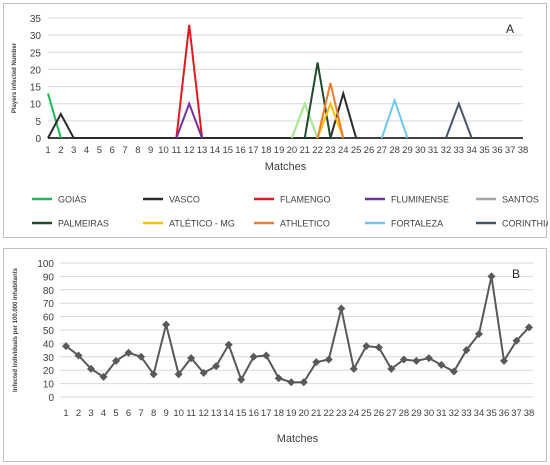 The height and width of the screenshot is (465, 550). Describe the element at coordinates (72, 200) in the screenshot. I see `legend-label: GOIÁS` at that location.